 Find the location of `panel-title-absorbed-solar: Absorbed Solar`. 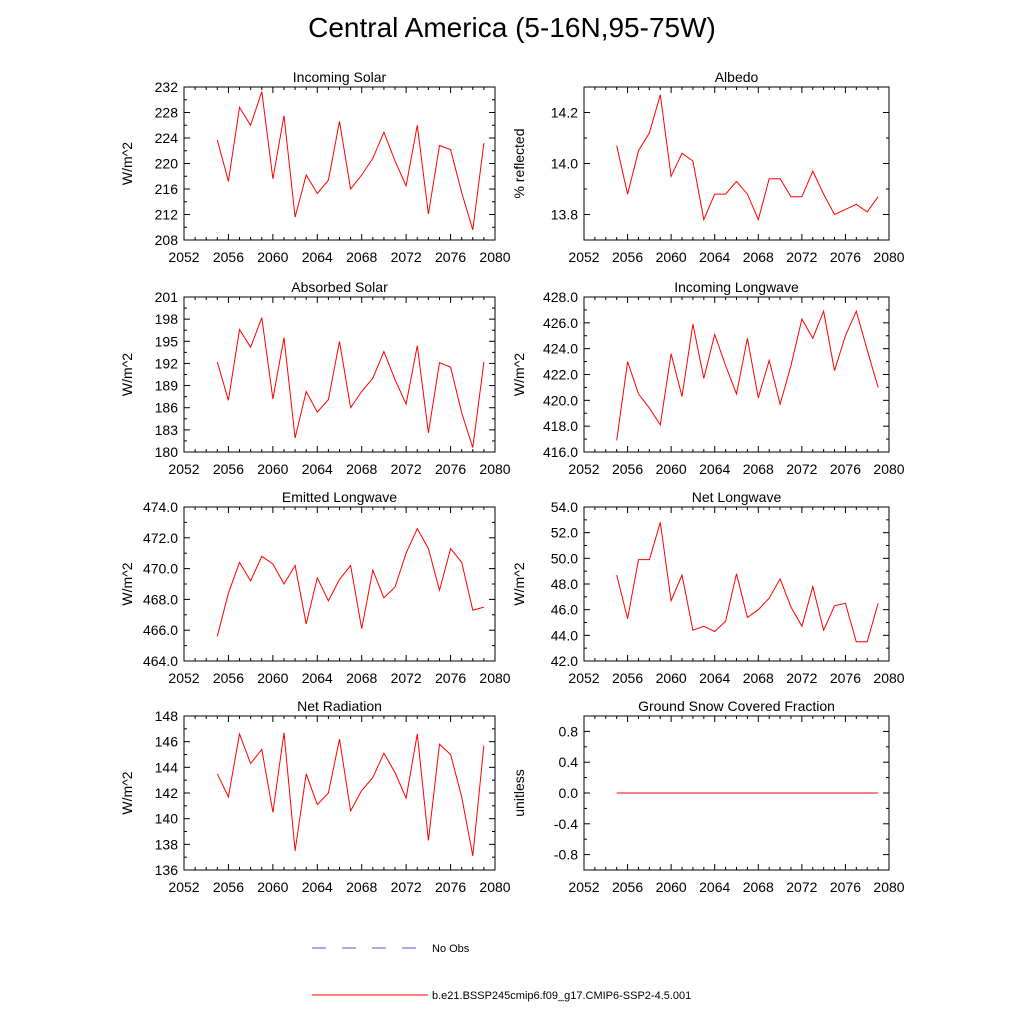

panel-title-absorbed-solar: Absorbed Solar is located at coordinates (339, 287).